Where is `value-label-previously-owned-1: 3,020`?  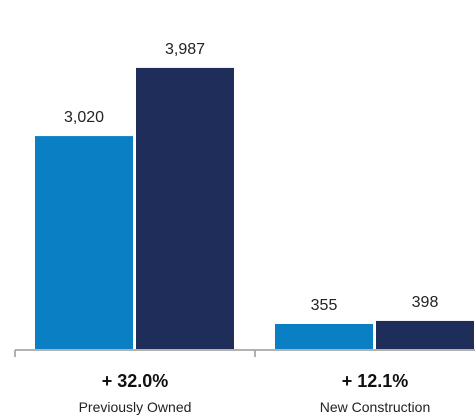
value-label-previously-owned-1: 3,020 is located at coordinates (84, 117).